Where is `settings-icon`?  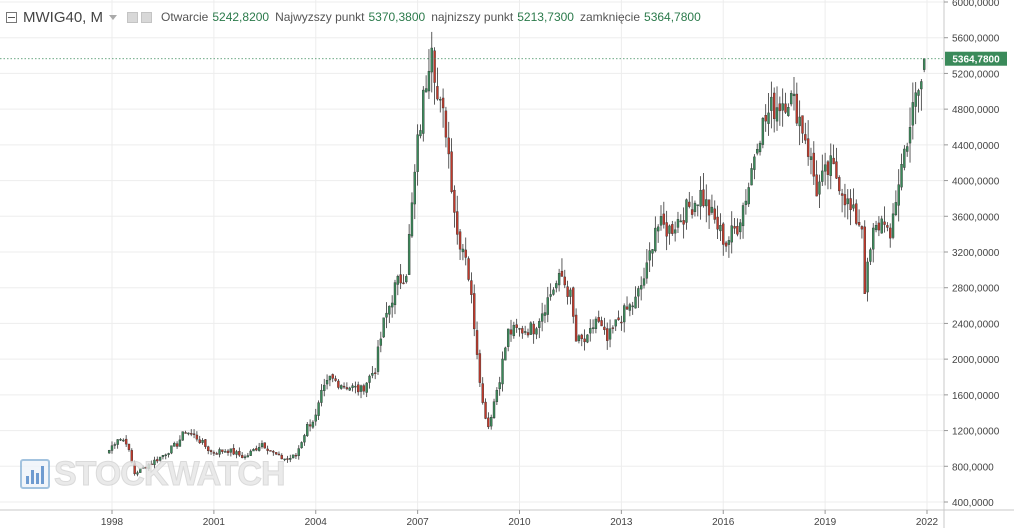 settings-icon is located at coordinates (133, 17).